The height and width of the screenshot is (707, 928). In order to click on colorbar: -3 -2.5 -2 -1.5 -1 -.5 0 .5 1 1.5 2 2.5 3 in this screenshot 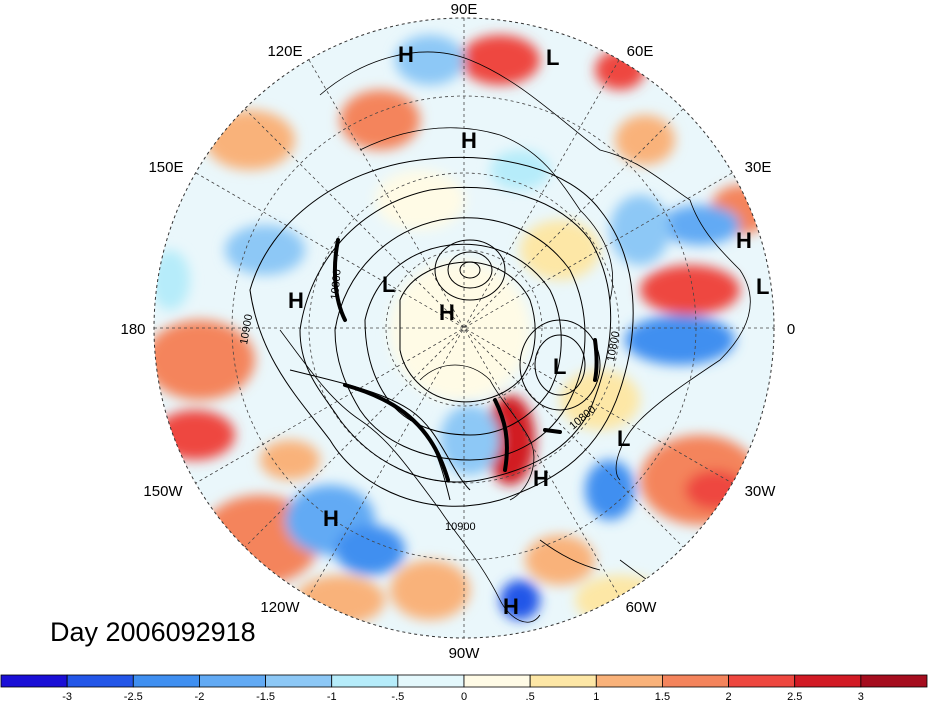, I will do `click(464, 688)`.